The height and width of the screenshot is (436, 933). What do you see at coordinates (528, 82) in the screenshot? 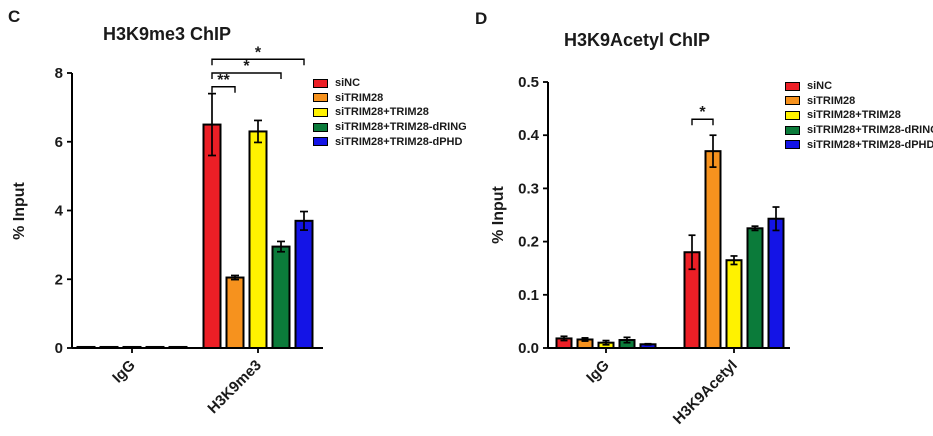
I see `y-tick-label: 0.5` at bounding box center [528, 82].